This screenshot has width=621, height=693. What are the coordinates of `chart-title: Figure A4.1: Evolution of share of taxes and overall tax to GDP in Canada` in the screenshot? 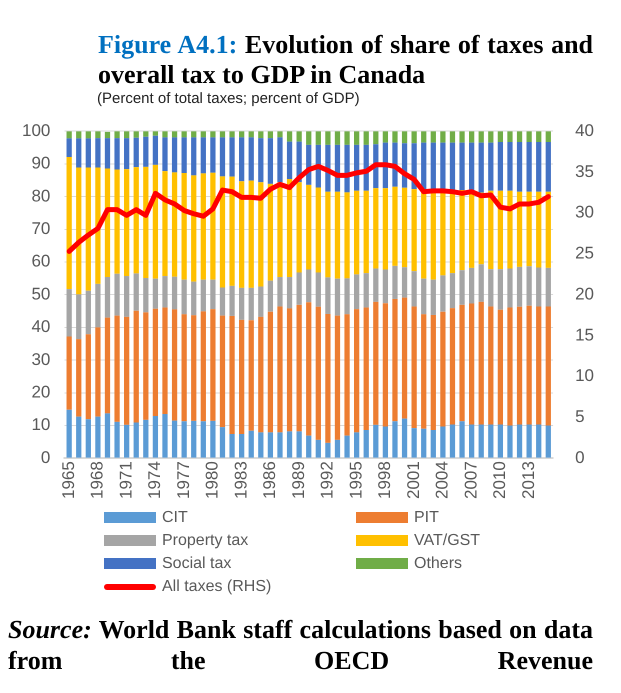 It's located at (345, 59).